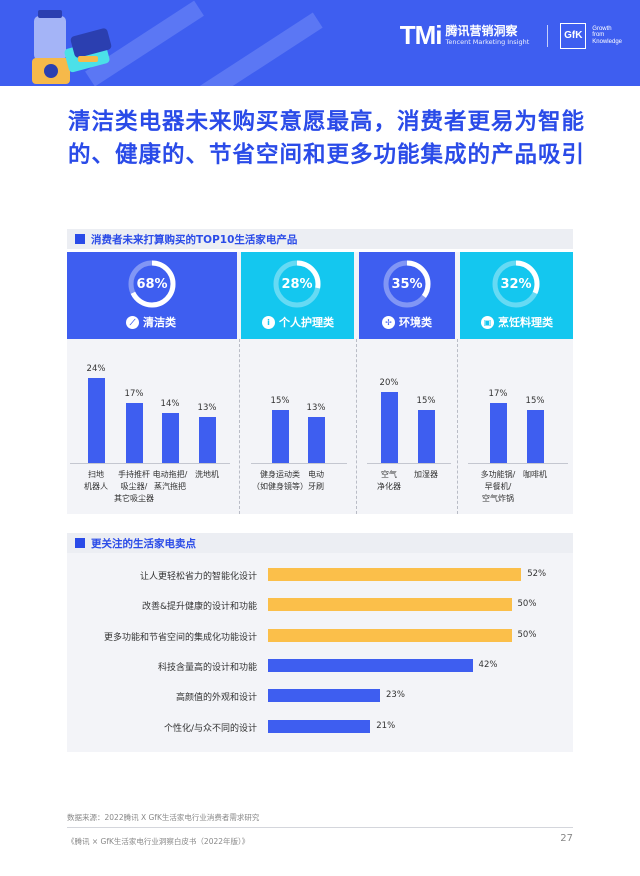  What do you see at coordinates (607, 35) in the screenshot?
I see `gfk-tagline: Growth from Knowledge` at bounding box center [607, 35].